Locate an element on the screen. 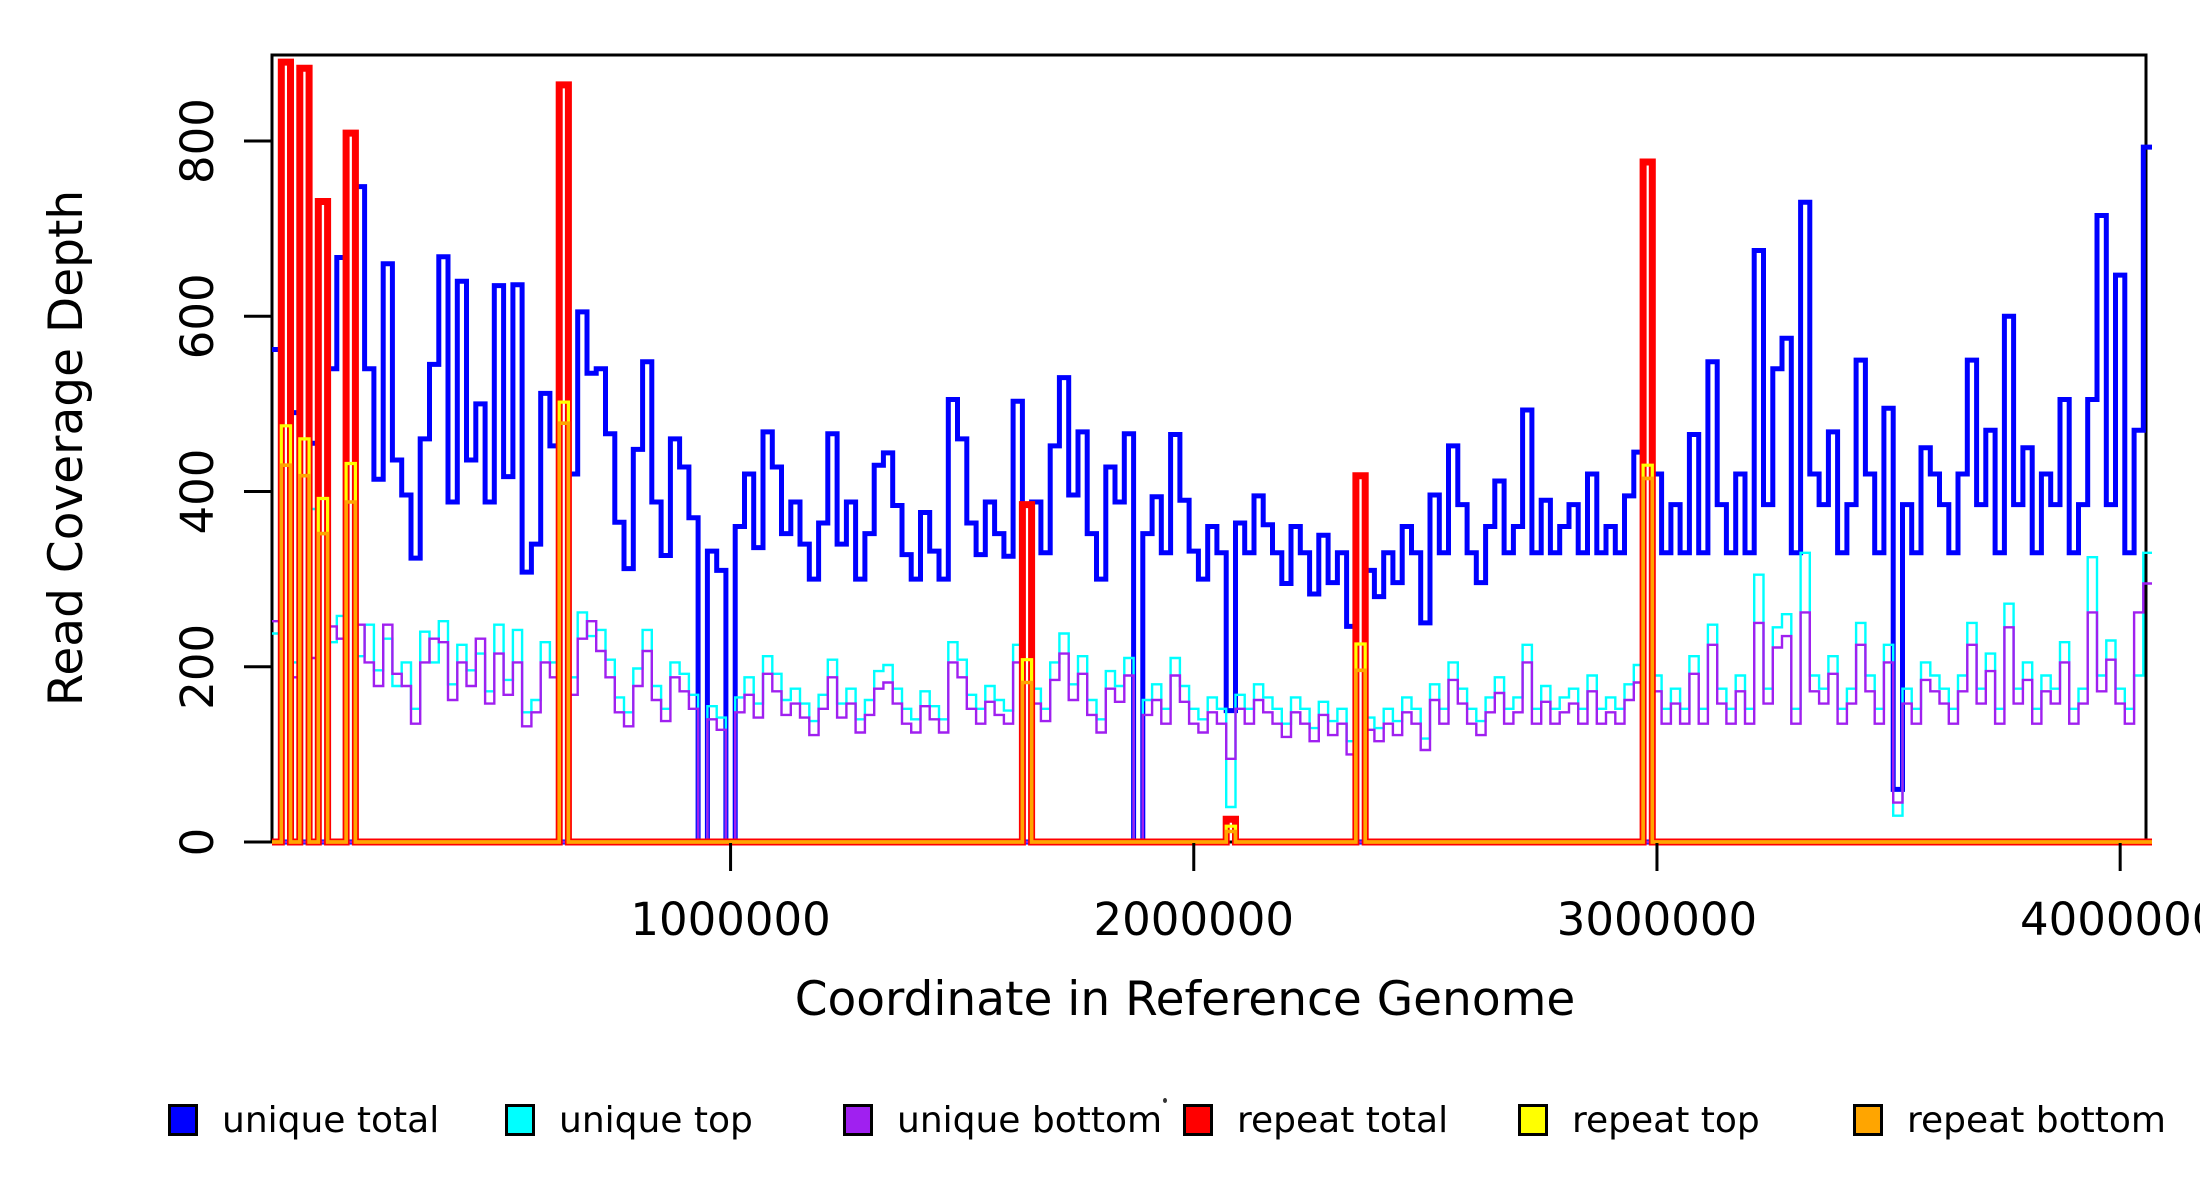  legend-swatch-repeat-bottom is located at coordinates (1868, 1120).